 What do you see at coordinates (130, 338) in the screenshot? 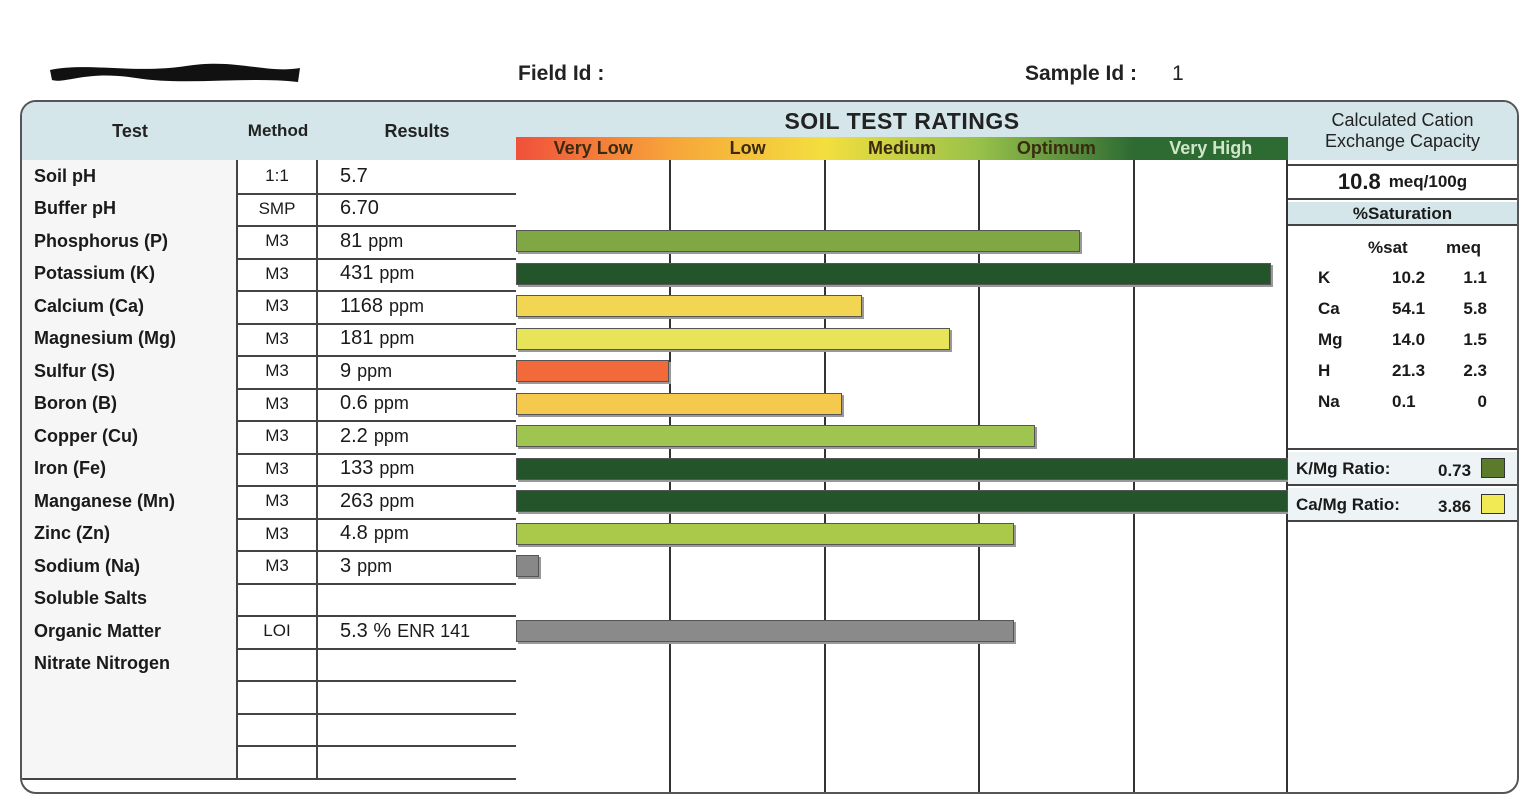
I see `test-name: Magnesium (Mg)` at bounding box center [130, 338].